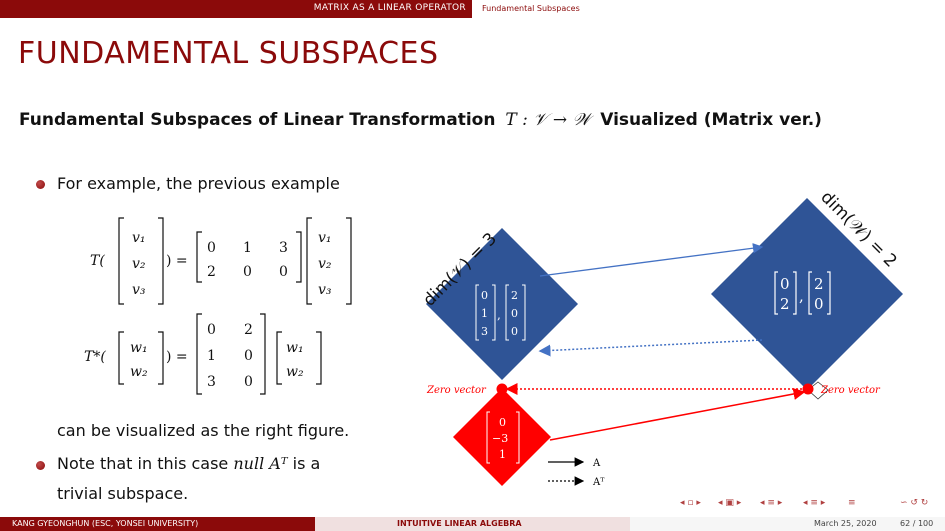 The width and height of the screenshot is (945, 531). Describe the element at coordinates (283, 272) in the screenshot. I see `eq-a23: 0` at that location.